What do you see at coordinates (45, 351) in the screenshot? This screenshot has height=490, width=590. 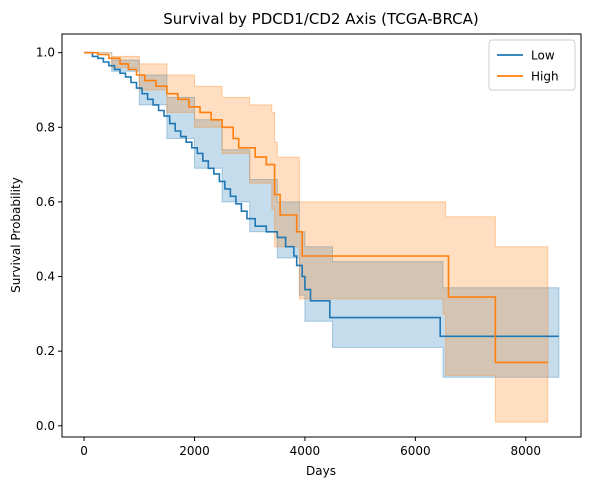 I see `y-tick-label: 0.2` at bounding box center [45, 351].